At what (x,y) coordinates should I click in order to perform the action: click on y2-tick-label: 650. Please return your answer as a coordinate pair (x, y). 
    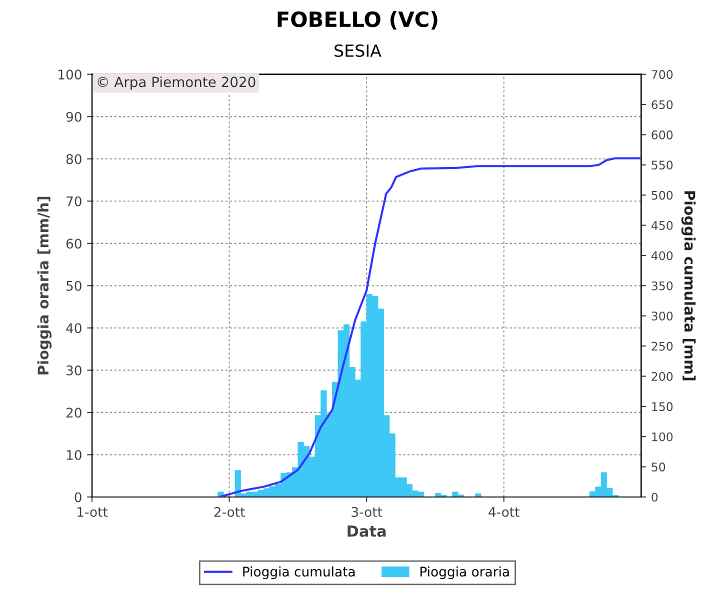
    Looking at the image, I should click on (662, 105).